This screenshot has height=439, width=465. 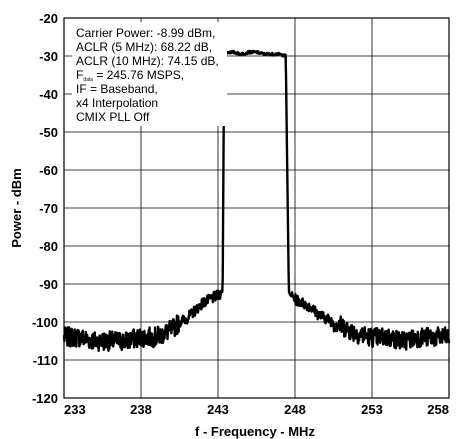 I want to click on y-axis: -20 -30 -40 -50 -60 -70 -80 -90 -100 -110 -120, so click(x=45, y=208).